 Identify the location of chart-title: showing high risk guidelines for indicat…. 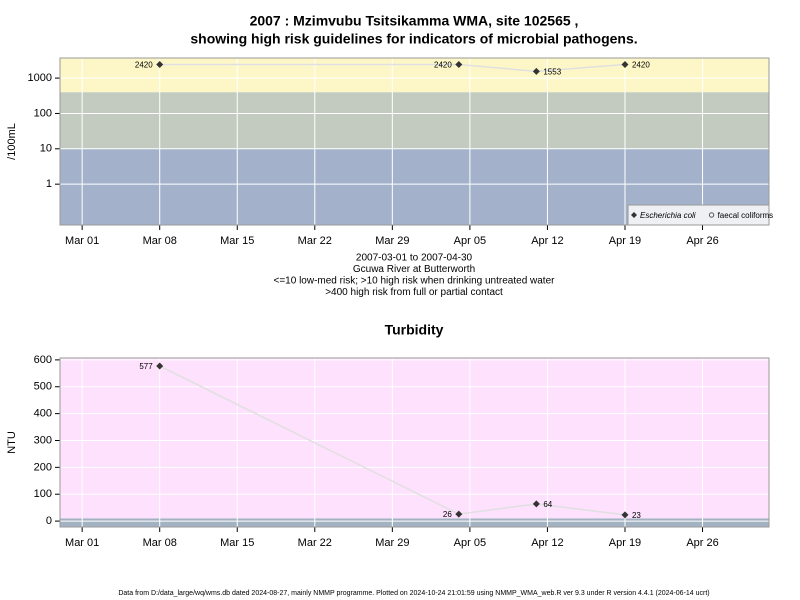
(413, 39).